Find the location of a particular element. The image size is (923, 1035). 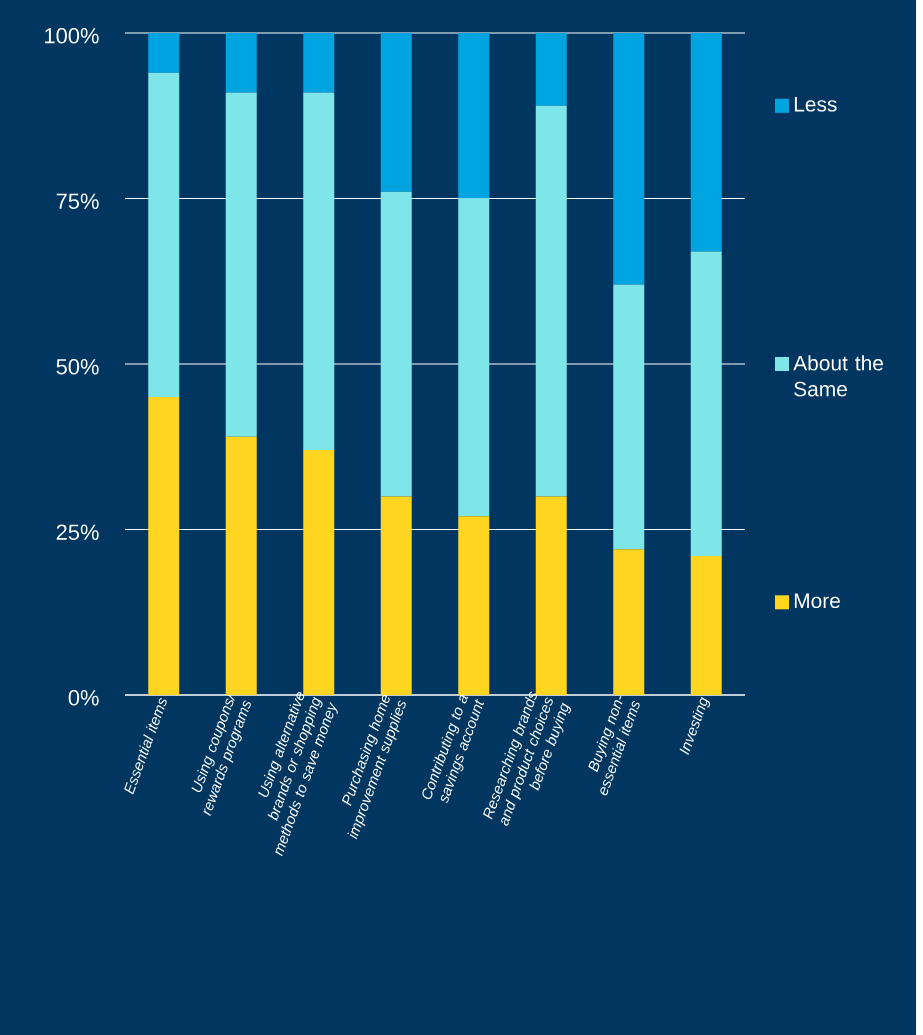

y-tick-label: 25% is located at coordinates (77, 532).